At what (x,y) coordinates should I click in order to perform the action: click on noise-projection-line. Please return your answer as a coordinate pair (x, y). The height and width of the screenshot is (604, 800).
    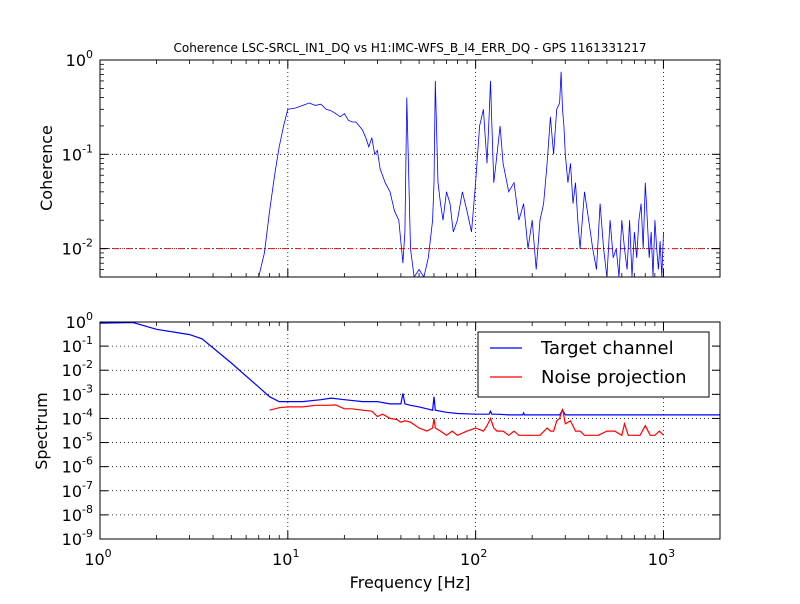
    Looking at the image, I should click on (466, 420).